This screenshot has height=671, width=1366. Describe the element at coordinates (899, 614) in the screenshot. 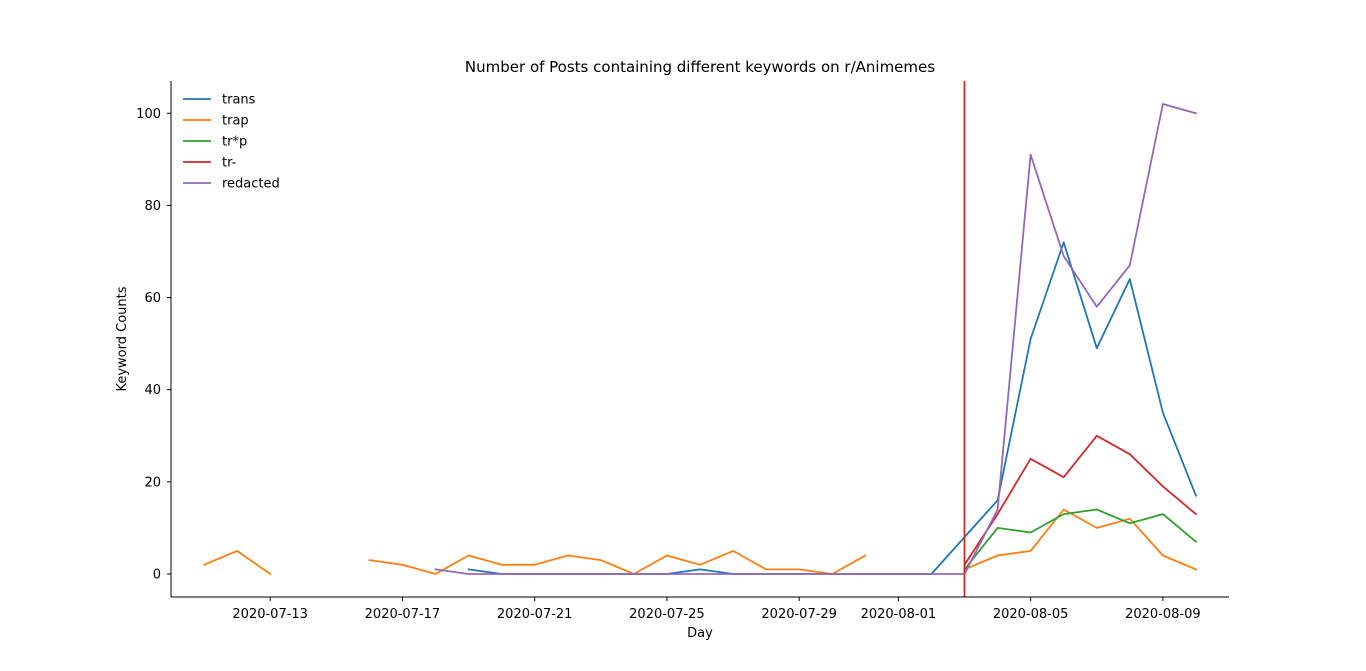

I see `x-tick-label: 2020-08-01` at that location.